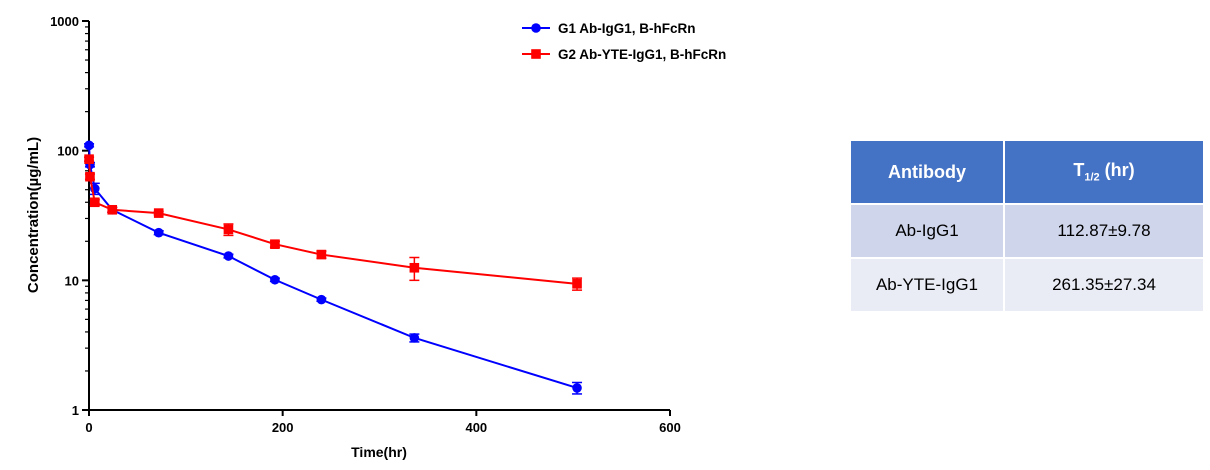 This screenshot has height=470, width=1210. I want to click on legend-label: G1 Ab-IgG1, B-hFcRn, so click(627, 28).